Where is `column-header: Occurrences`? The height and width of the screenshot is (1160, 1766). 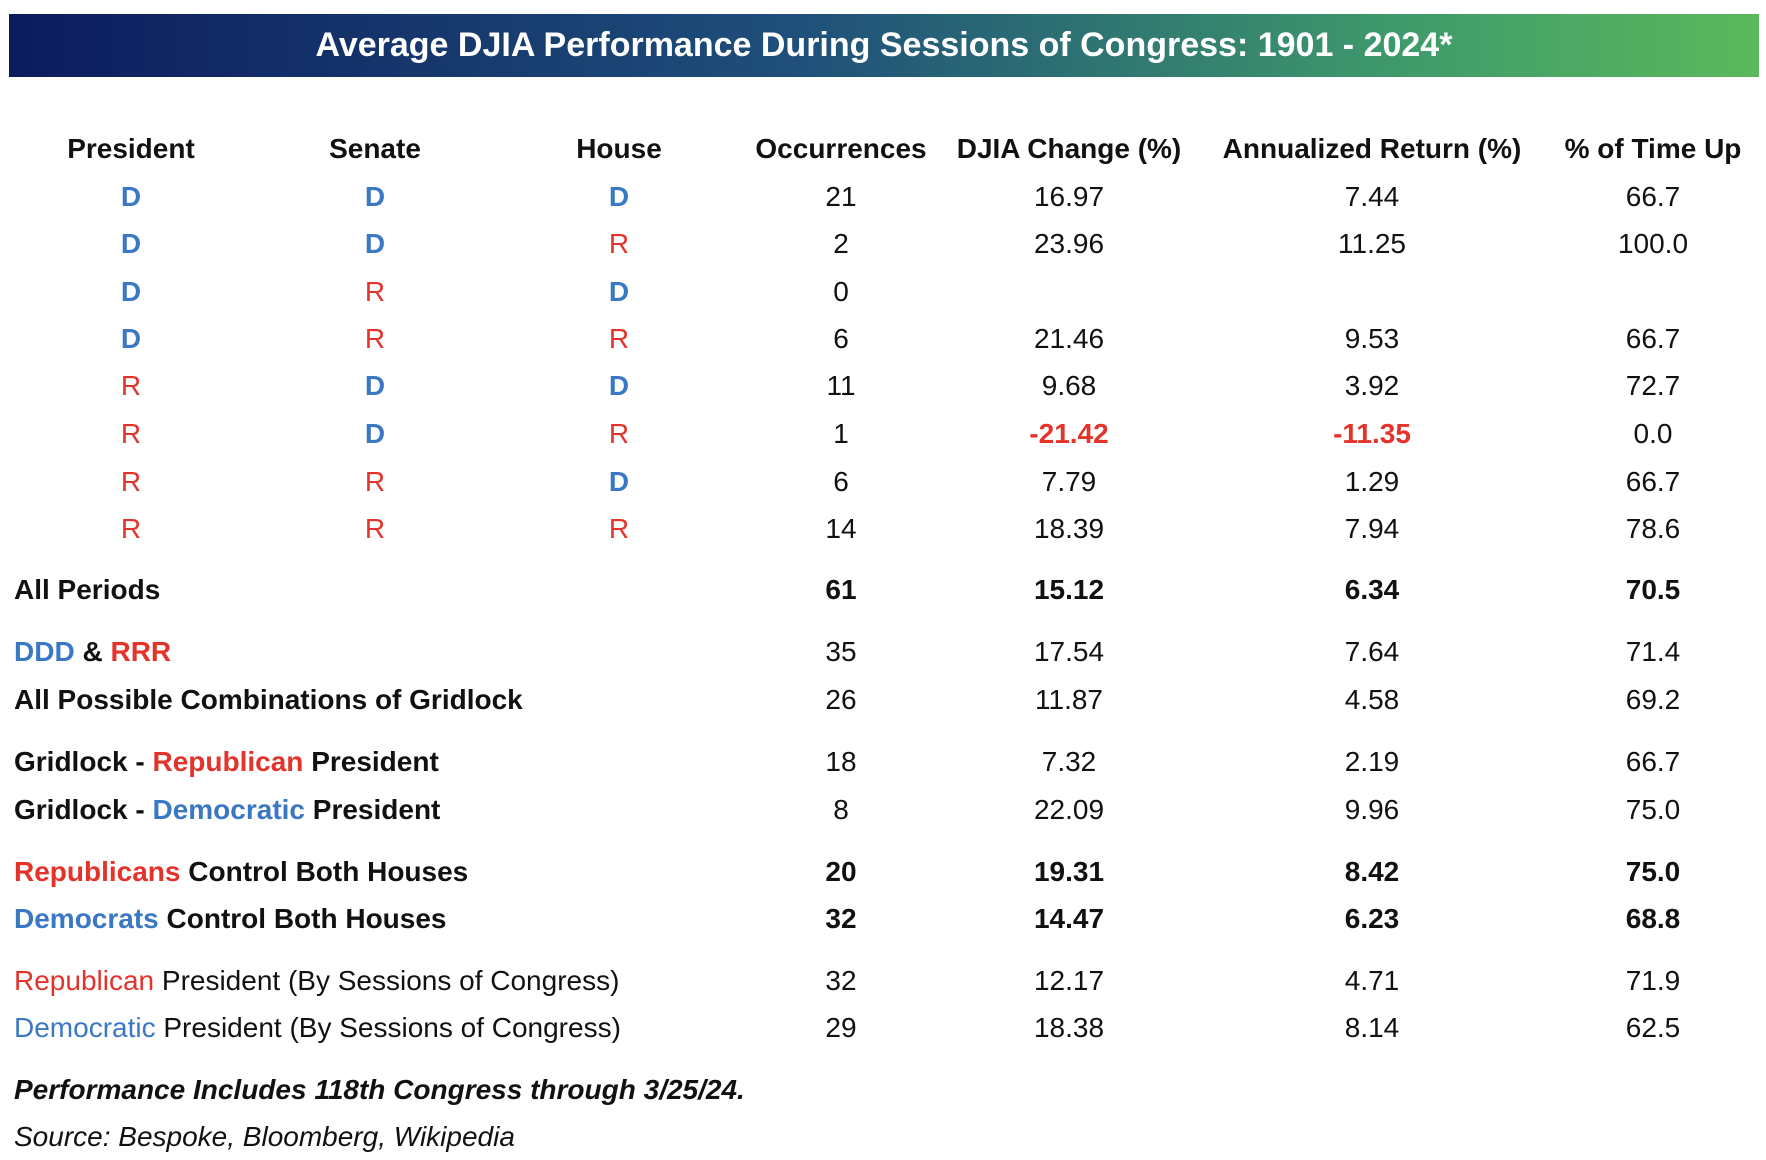
column-header: Occurrences is located at coordinates (841, 148).